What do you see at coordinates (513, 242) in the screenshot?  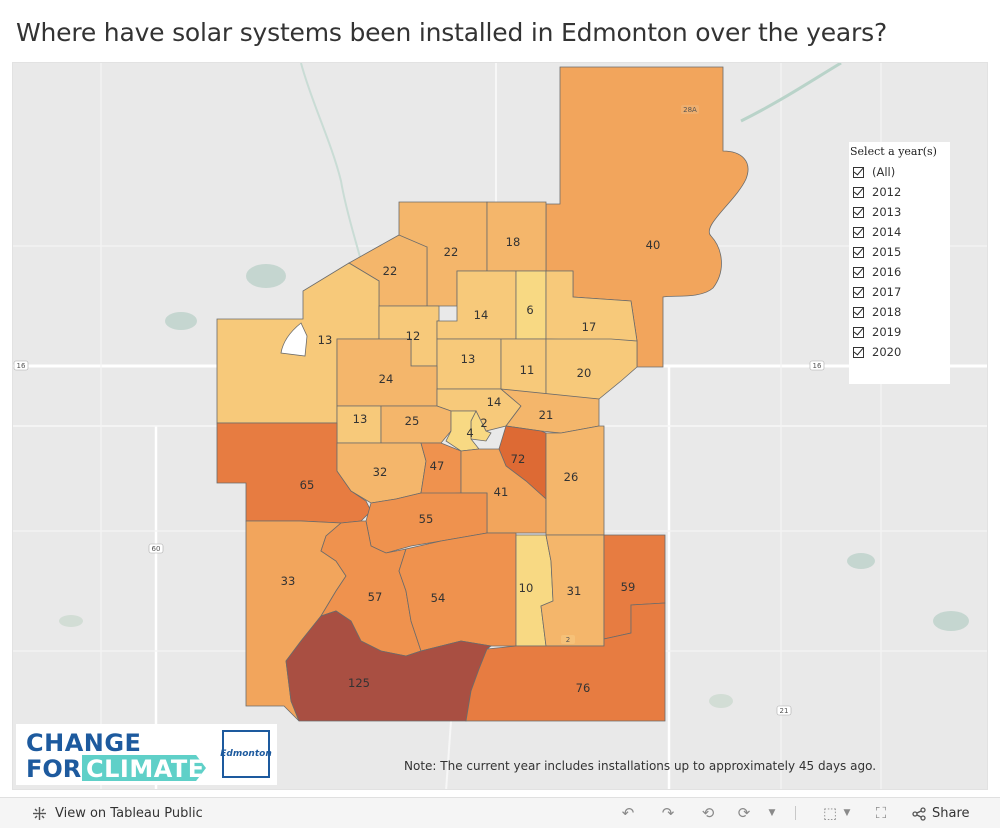 I see `ward-label: 18` at bounding box center [513, 242].